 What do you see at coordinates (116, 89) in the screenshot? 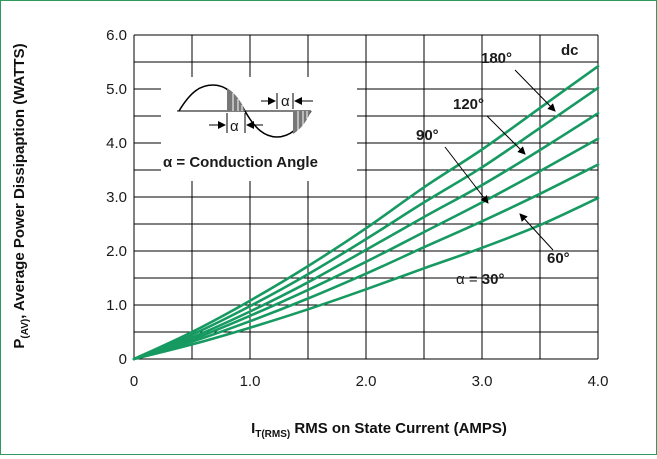
I see `y-tick-label: 5.0` at bounding box center [116, 89].